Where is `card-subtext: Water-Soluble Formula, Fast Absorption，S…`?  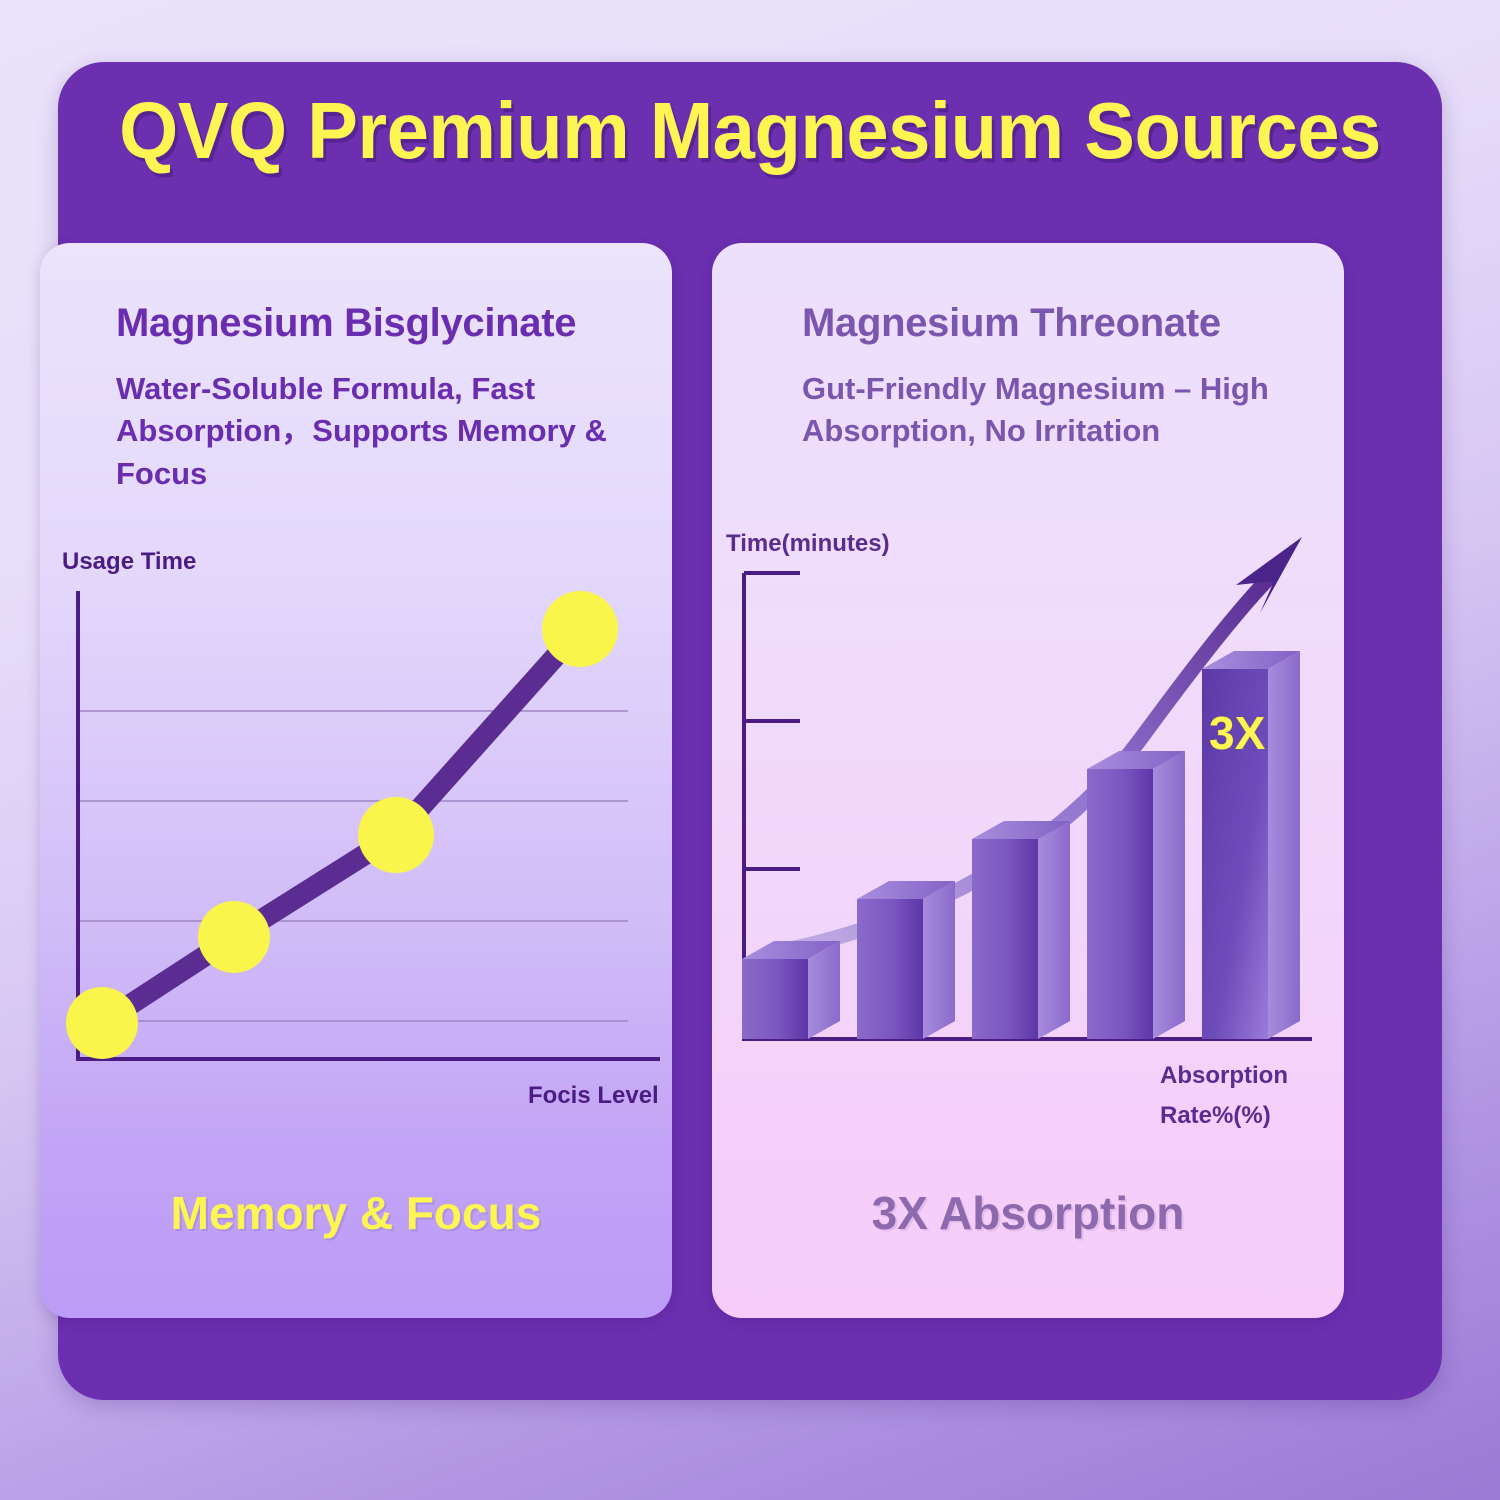 card-subtext: Water-Soluble Formula, Fast Absorption，S… is located at coordinates (361, 431).